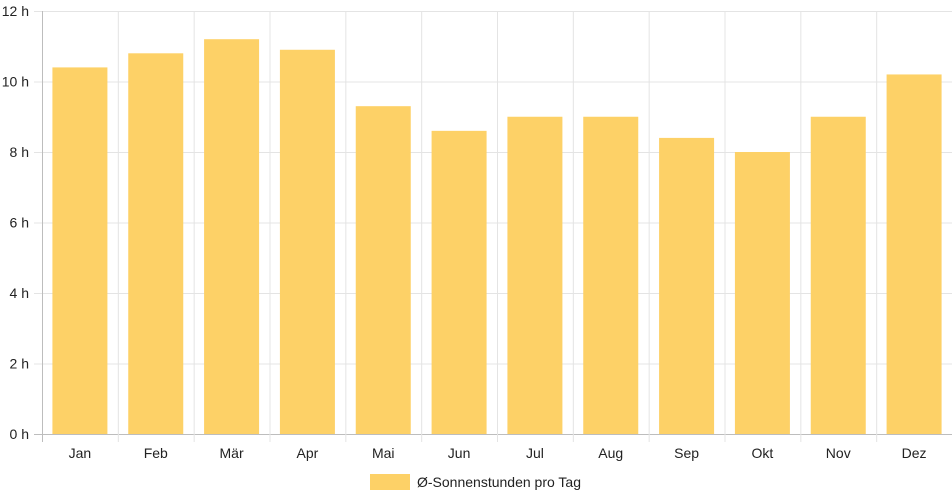 Image resolution: width=952 pixels, height=500 pixels. Describe the element at coordinates (80, 453) in the screenshot. I see `x-tick-label: Jan` at that location.